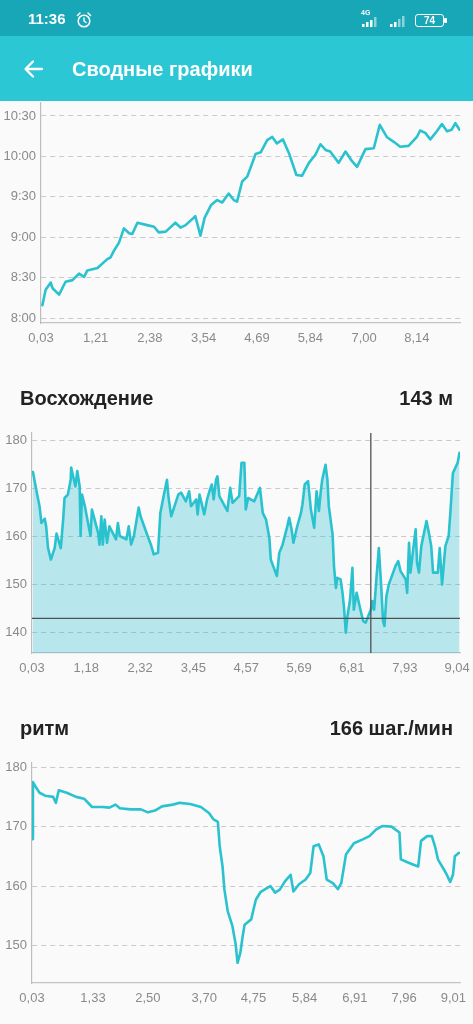  What do you see at coordinates (19, 115) in the screenshot?
I see `y-tick-label: 10:30` at bounding box center [19, 115].